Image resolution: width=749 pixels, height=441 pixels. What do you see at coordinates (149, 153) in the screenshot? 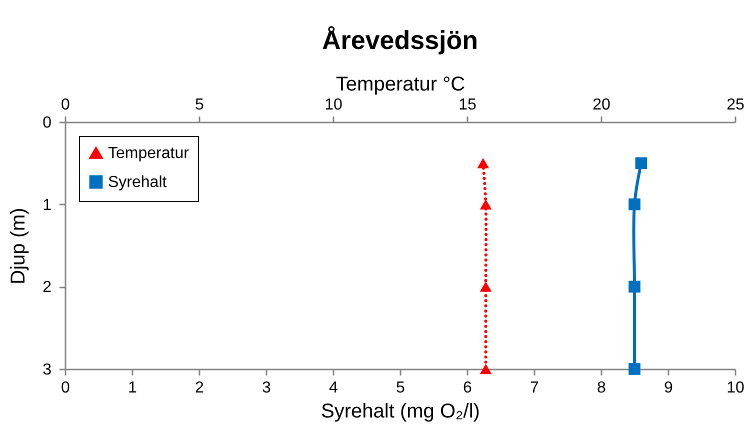
I see `legend-label: Temperatur` at bounding box center [149, 153].